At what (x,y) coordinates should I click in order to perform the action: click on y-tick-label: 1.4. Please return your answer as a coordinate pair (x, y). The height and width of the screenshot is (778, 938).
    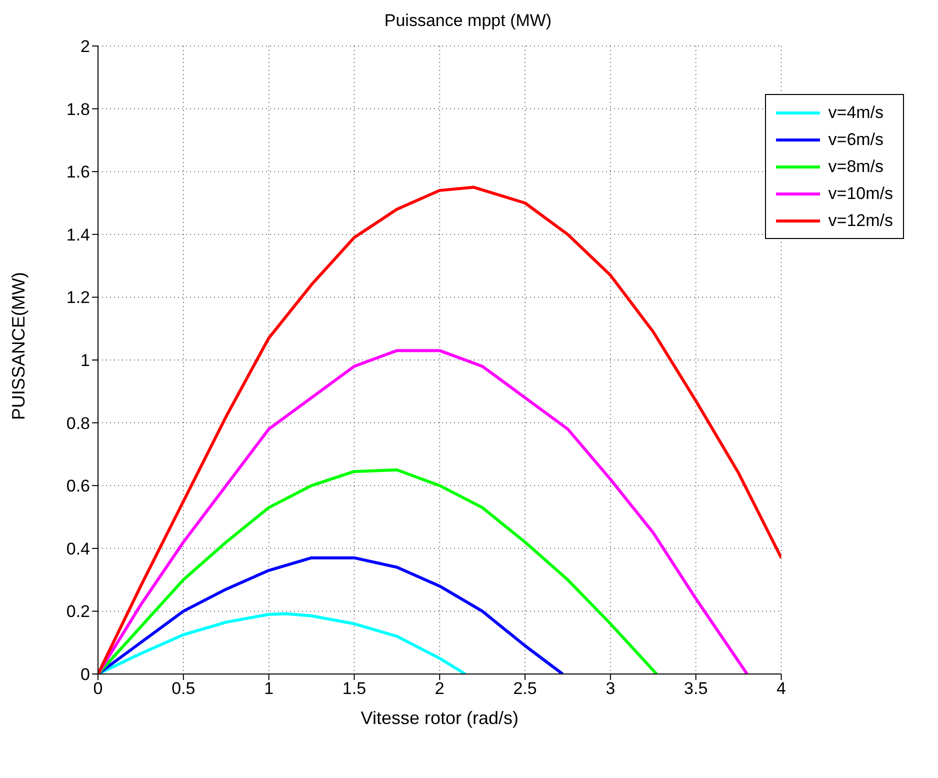
    Looking at the image, I should click on (78, 234).